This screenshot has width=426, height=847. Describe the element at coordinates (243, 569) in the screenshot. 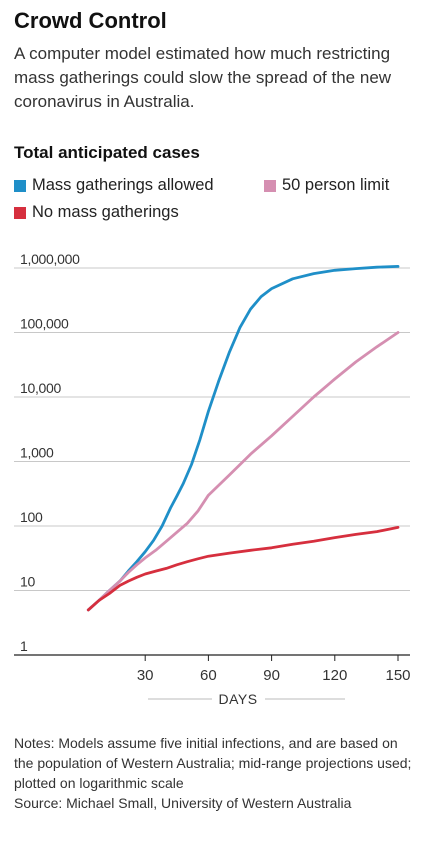

I see `series-line-no-mass-gatherings` at that location.